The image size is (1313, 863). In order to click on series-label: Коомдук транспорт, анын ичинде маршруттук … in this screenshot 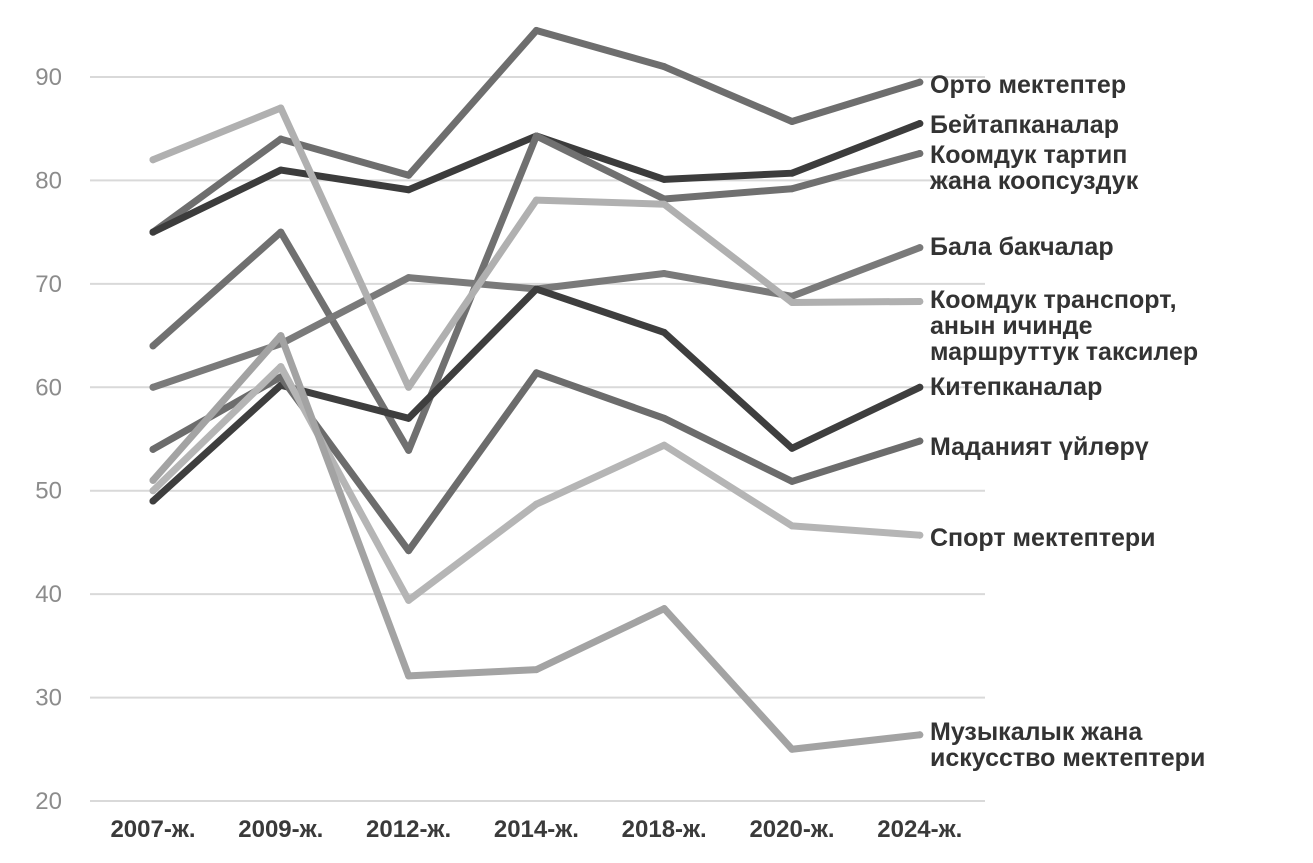, I will do `click(1064, 326)`.